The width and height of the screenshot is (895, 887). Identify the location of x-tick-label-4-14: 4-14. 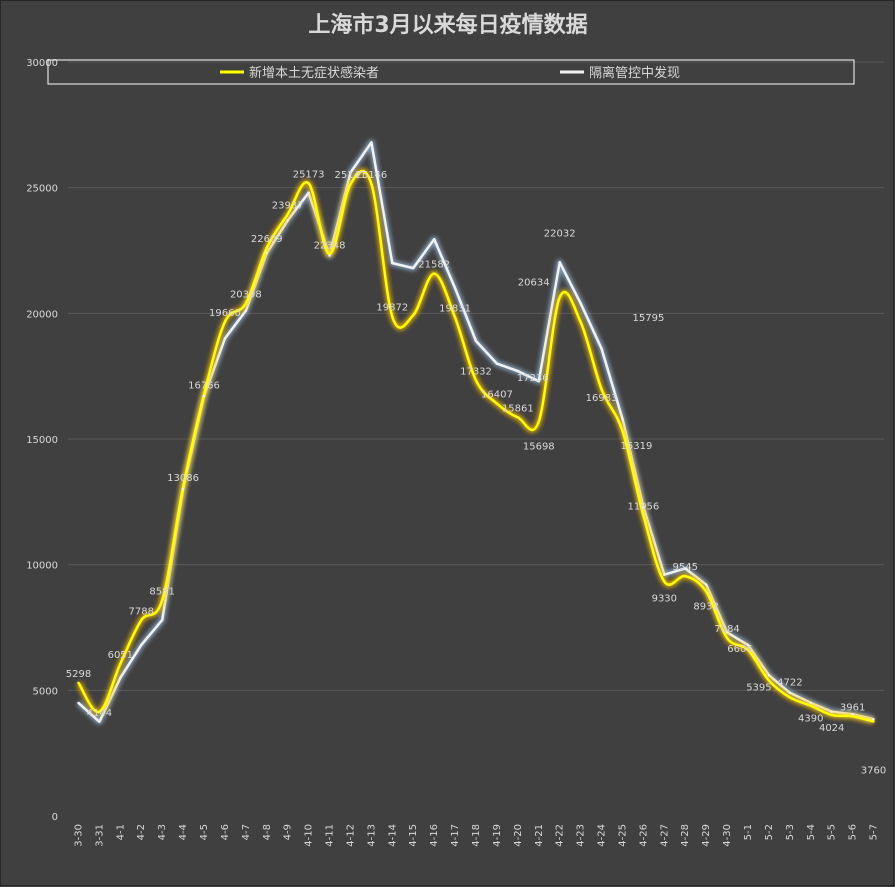
(392, 835).